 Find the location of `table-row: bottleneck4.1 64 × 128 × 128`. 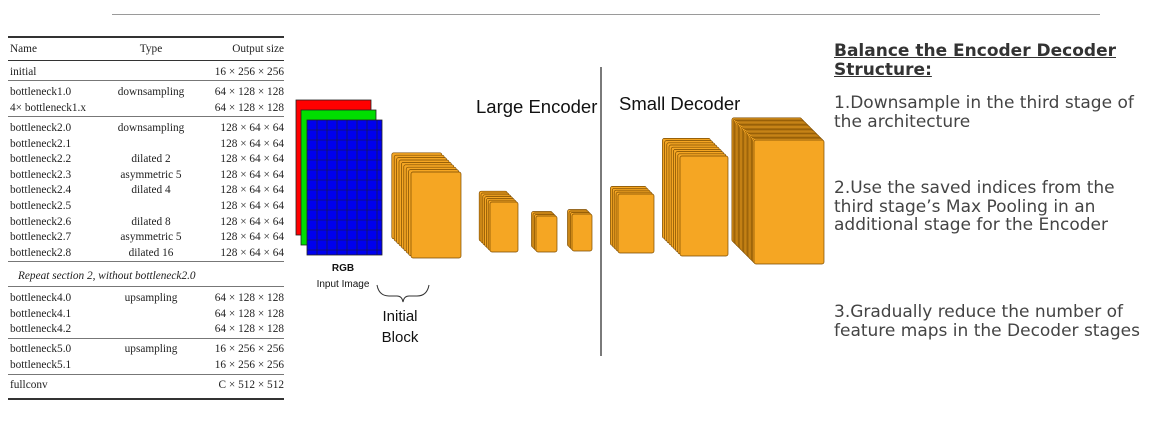

table-row: bottleneck4.1 64 × 128 × 128 is located at coordinates (146, 315).